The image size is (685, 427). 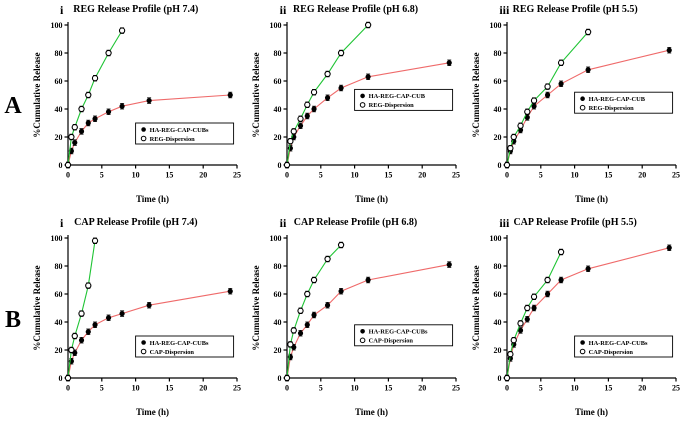 I want to click on chart-title: CAP Release Profile (pH 5.5), so click(x=575, y=222).